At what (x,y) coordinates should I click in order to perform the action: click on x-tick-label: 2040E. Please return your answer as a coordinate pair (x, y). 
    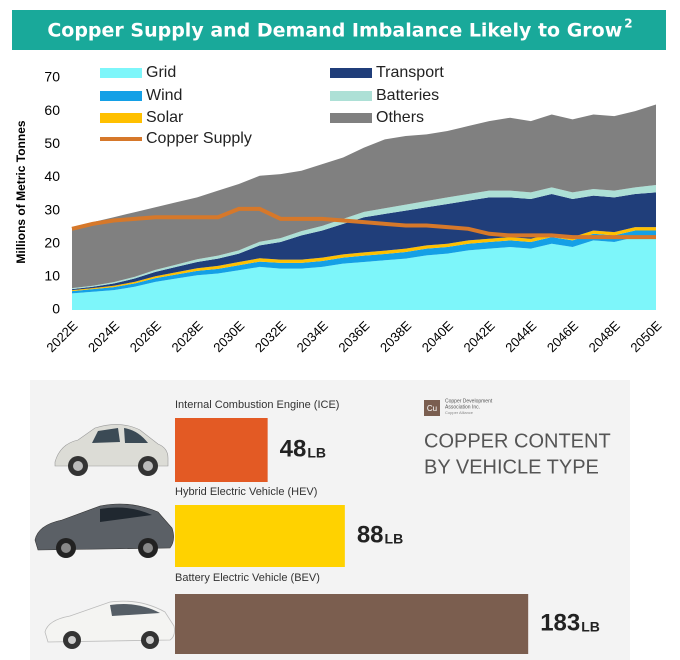
    Looking at the image, I should click on (437, 336).